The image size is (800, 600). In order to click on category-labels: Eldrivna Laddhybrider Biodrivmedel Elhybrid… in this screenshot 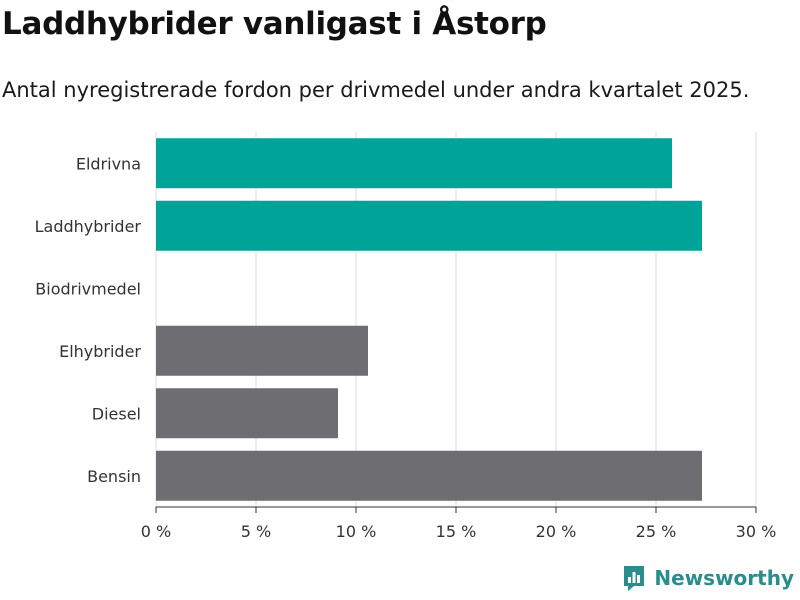, I will do `click(88, 320)`.